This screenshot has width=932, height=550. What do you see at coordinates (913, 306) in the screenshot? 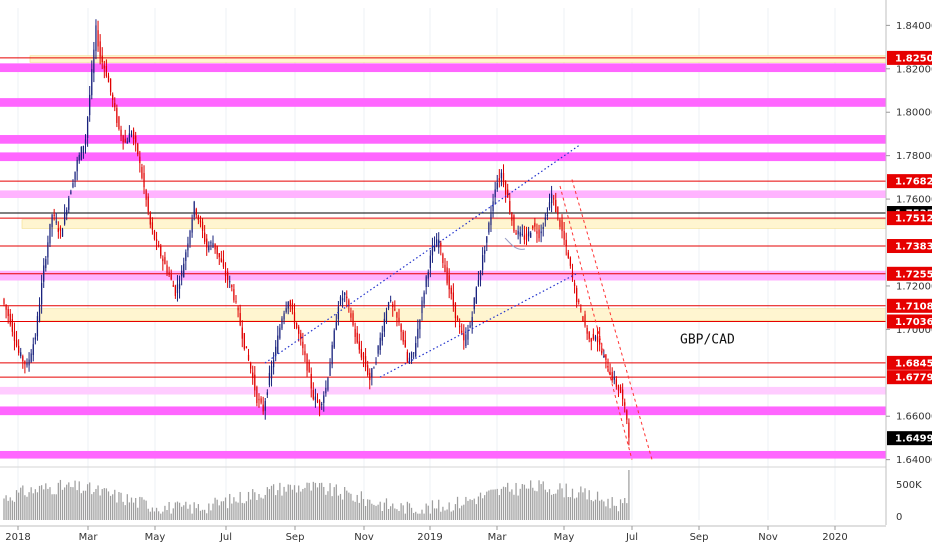
I see `price-tag-label: 1.71085` at bounding box center [913, 306].